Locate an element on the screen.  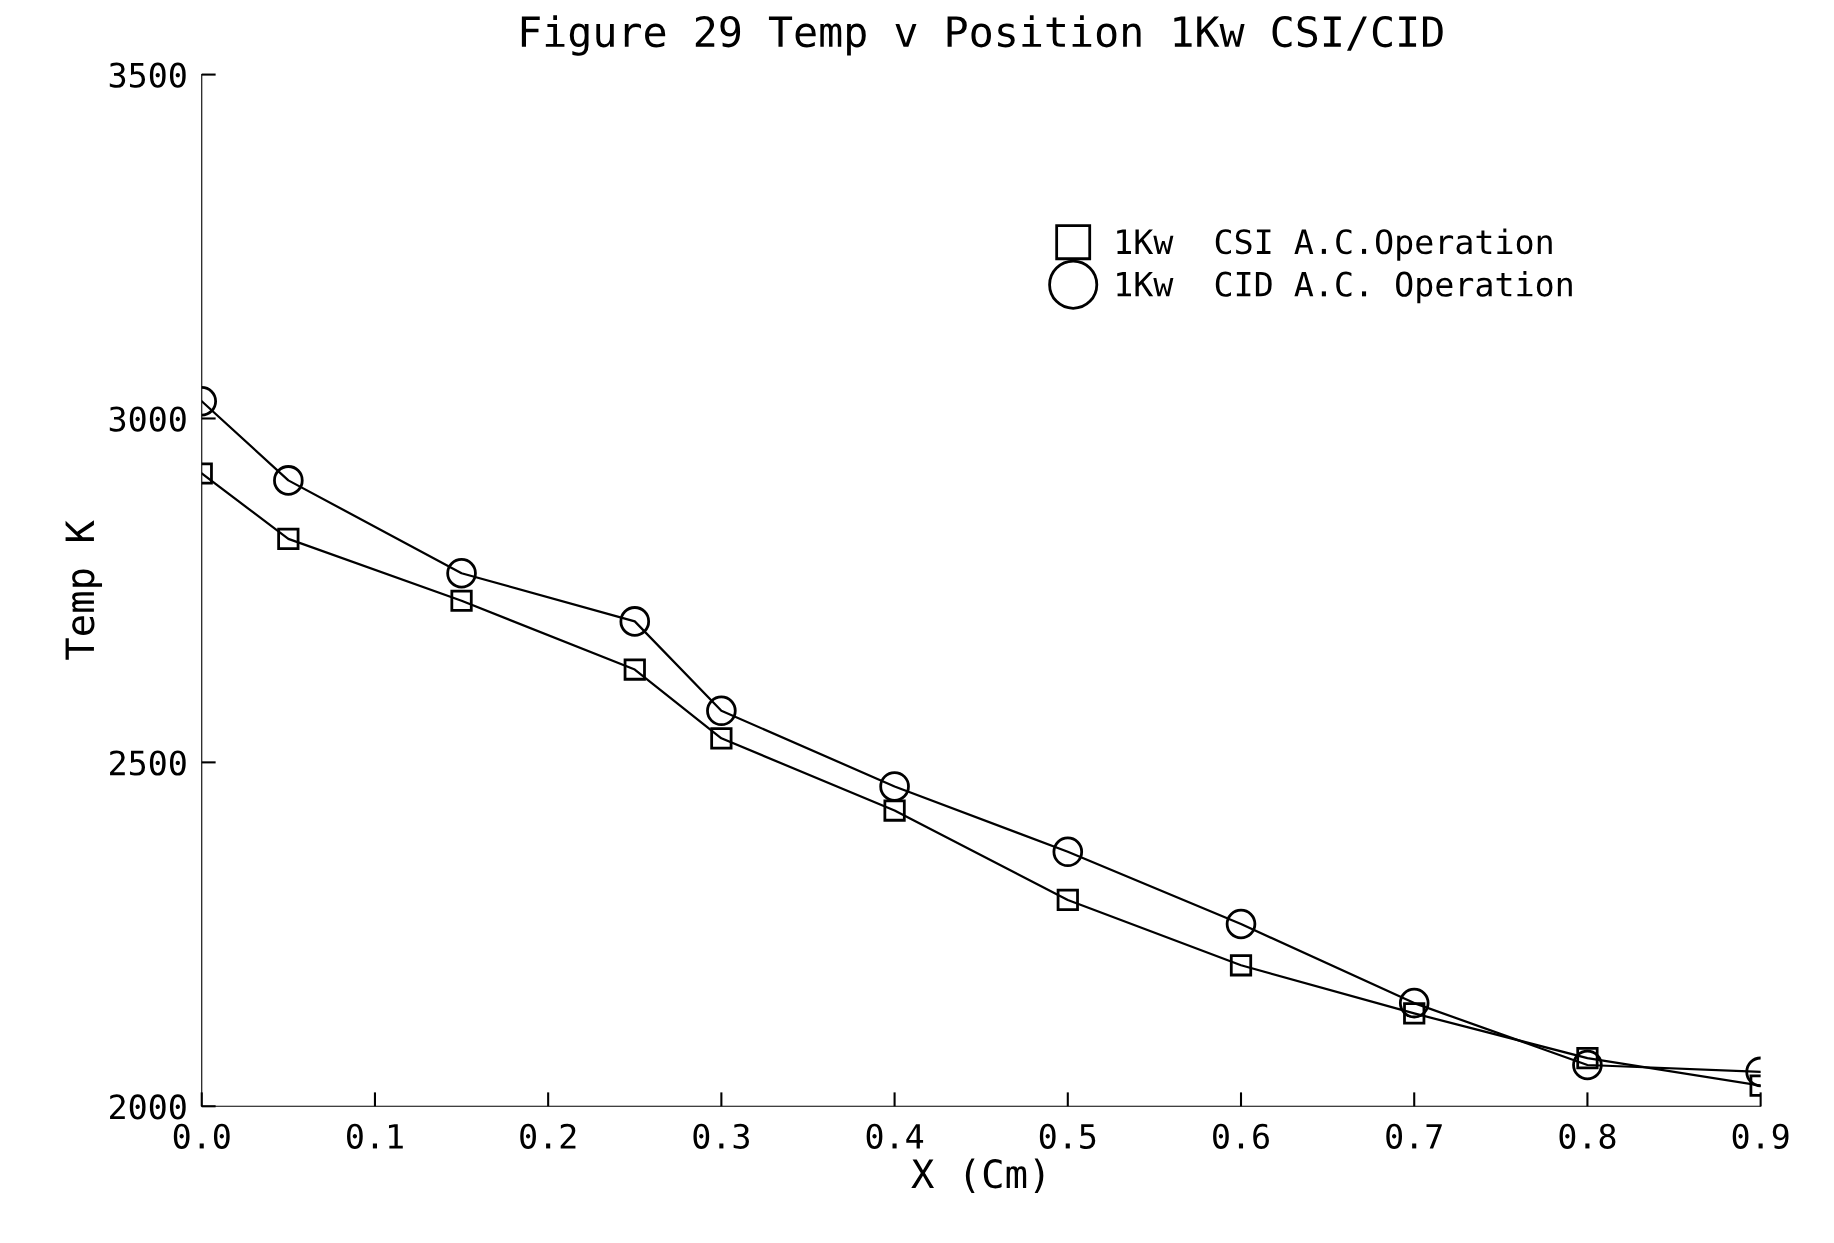
x-tick-label: 0.2 is located at coordinates (548, 1136).